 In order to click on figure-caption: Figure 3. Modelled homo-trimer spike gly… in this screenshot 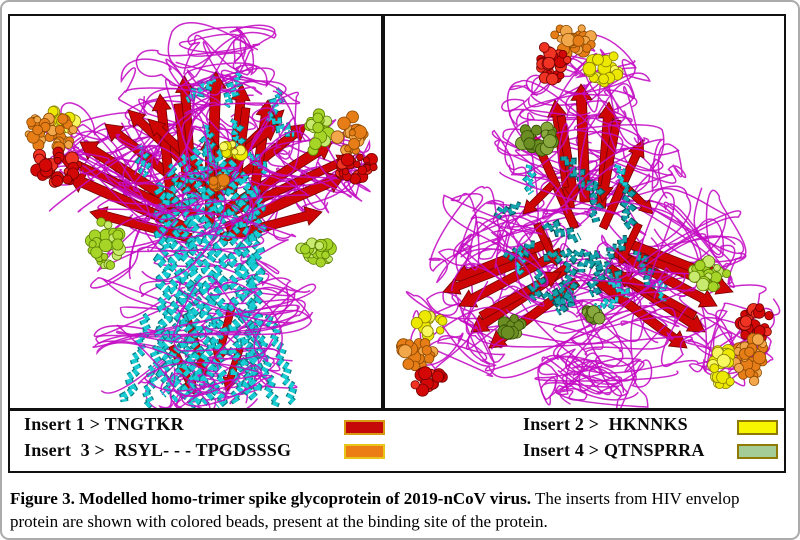, I will do `click(391, 510)`.